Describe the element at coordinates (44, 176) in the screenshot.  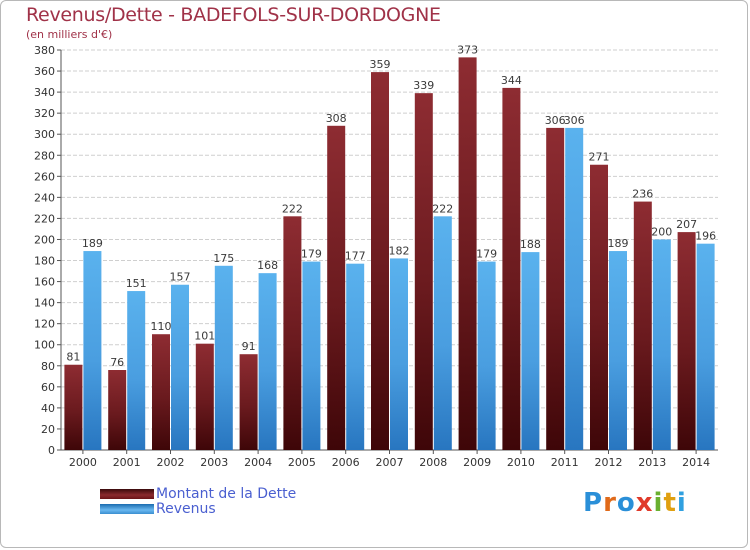
I see `y-tick-label: 260` at that location.